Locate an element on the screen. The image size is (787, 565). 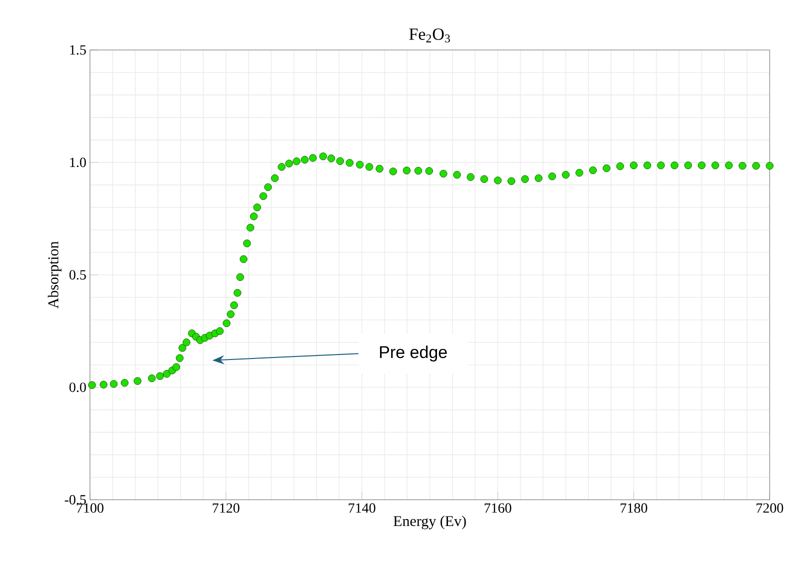
y-tick-label: 1.5 is located at coordinates (78, 50).